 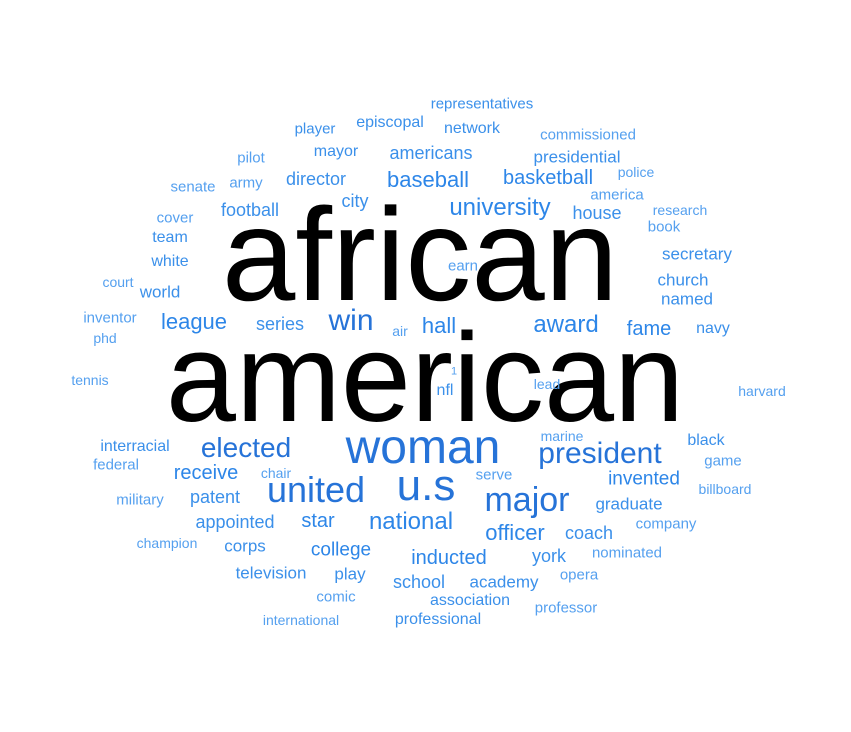 What do you see at coordinates (494, 475) in the screenshot?
I see `word-serve: serve` at bounding box center [494, 475].